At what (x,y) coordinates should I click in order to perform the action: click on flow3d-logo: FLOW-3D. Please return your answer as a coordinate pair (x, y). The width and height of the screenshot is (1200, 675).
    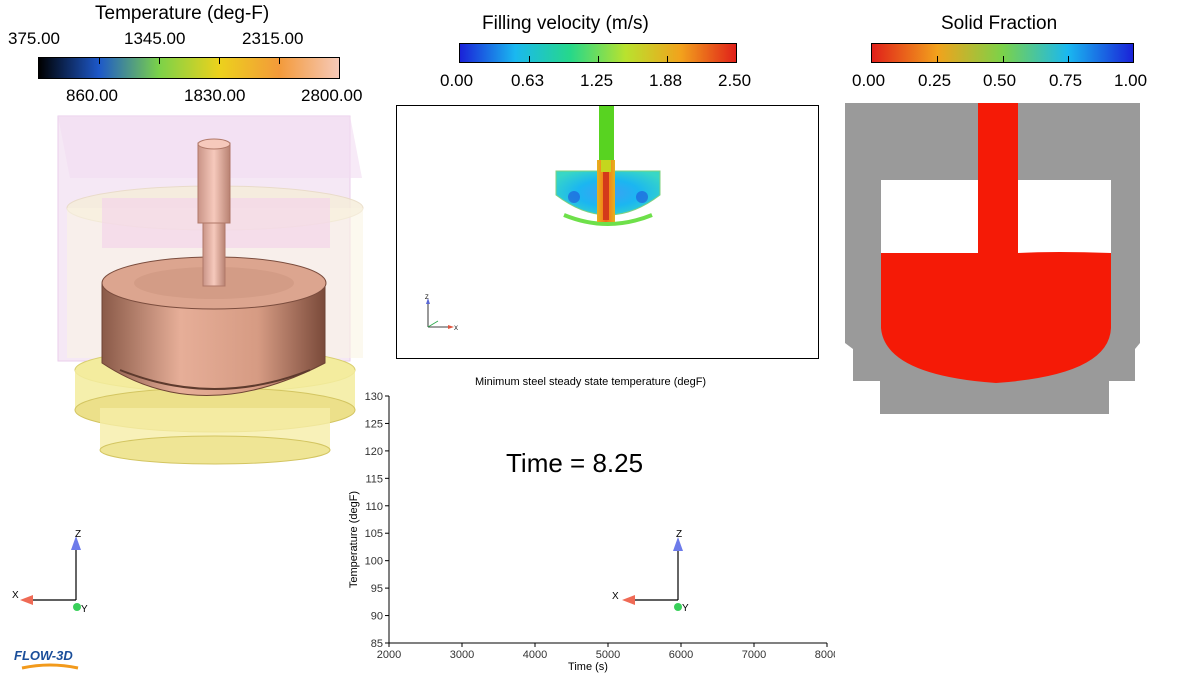
    Looking at the image, I should click on (43, 655).